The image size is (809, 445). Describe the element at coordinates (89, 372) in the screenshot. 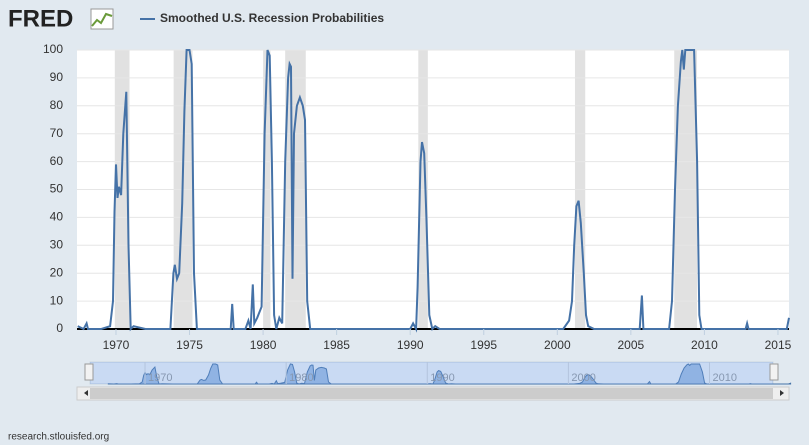

I see `nav-handle-left` at that location.